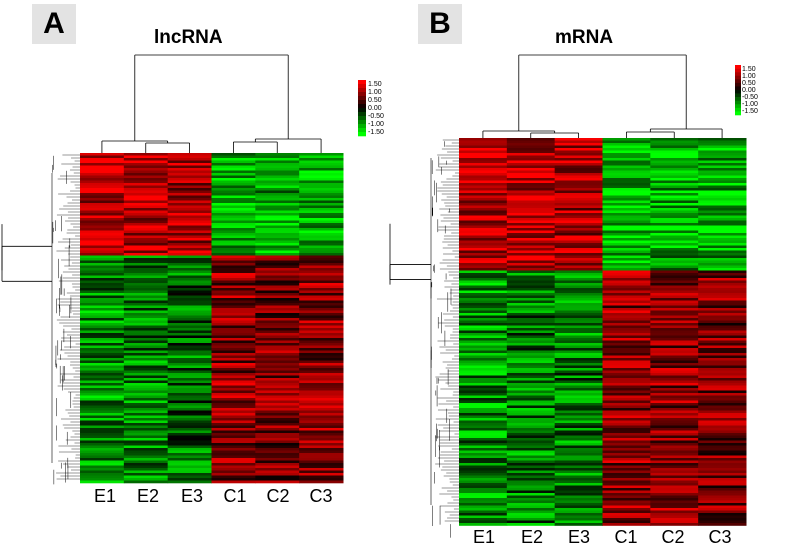 The height and width of the screenshot is (548, 787). Describe the element at coordinates (738, 70) in the screenshot. I see `colorbar-segment` at that location.